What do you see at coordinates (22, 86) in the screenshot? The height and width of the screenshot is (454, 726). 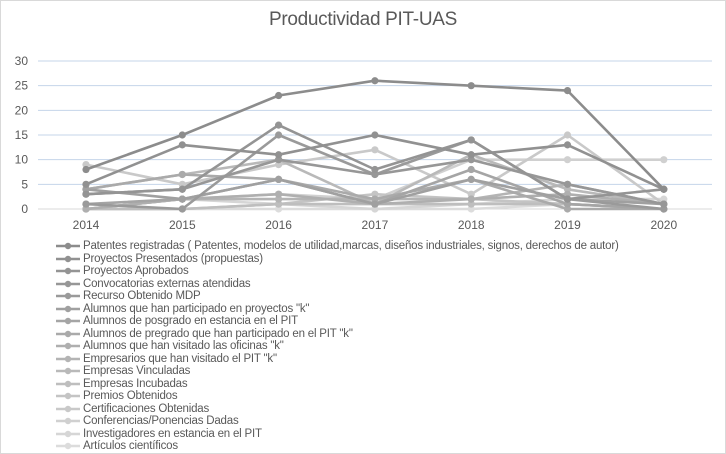 I see `y-tick-label: 25` at bounding box center [22, 86].